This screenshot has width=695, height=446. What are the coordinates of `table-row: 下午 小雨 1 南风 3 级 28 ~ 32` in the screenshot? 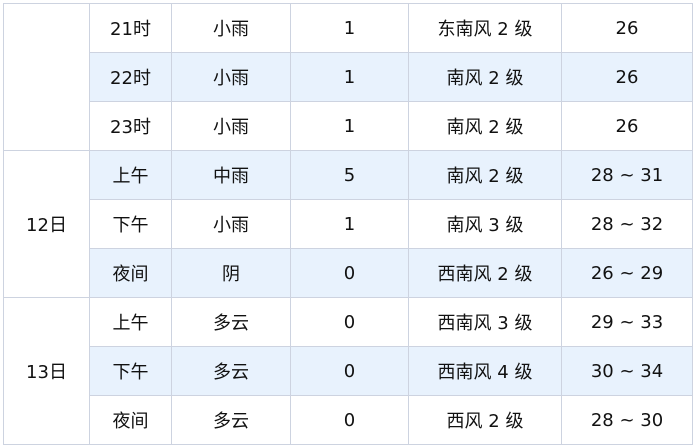 It's located at (348, 224).